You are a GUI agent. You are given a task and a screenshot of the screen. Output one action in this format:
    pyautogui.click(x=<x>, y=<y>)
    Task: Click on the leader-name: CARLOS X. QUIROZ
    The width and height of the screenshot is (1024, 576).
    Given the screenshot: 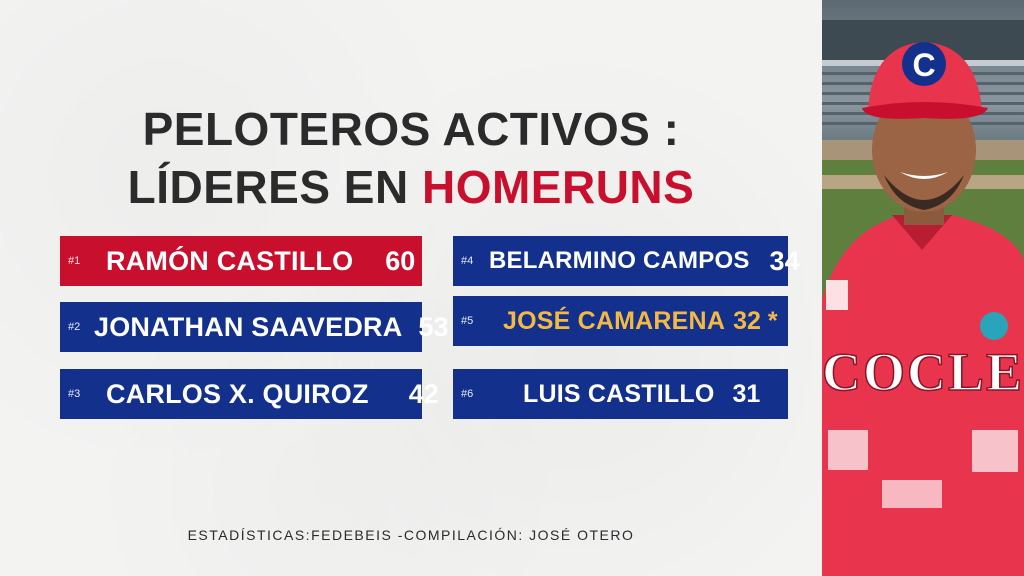 What is the action you would take?
    pyautogui.click(x=237, y=393)
    